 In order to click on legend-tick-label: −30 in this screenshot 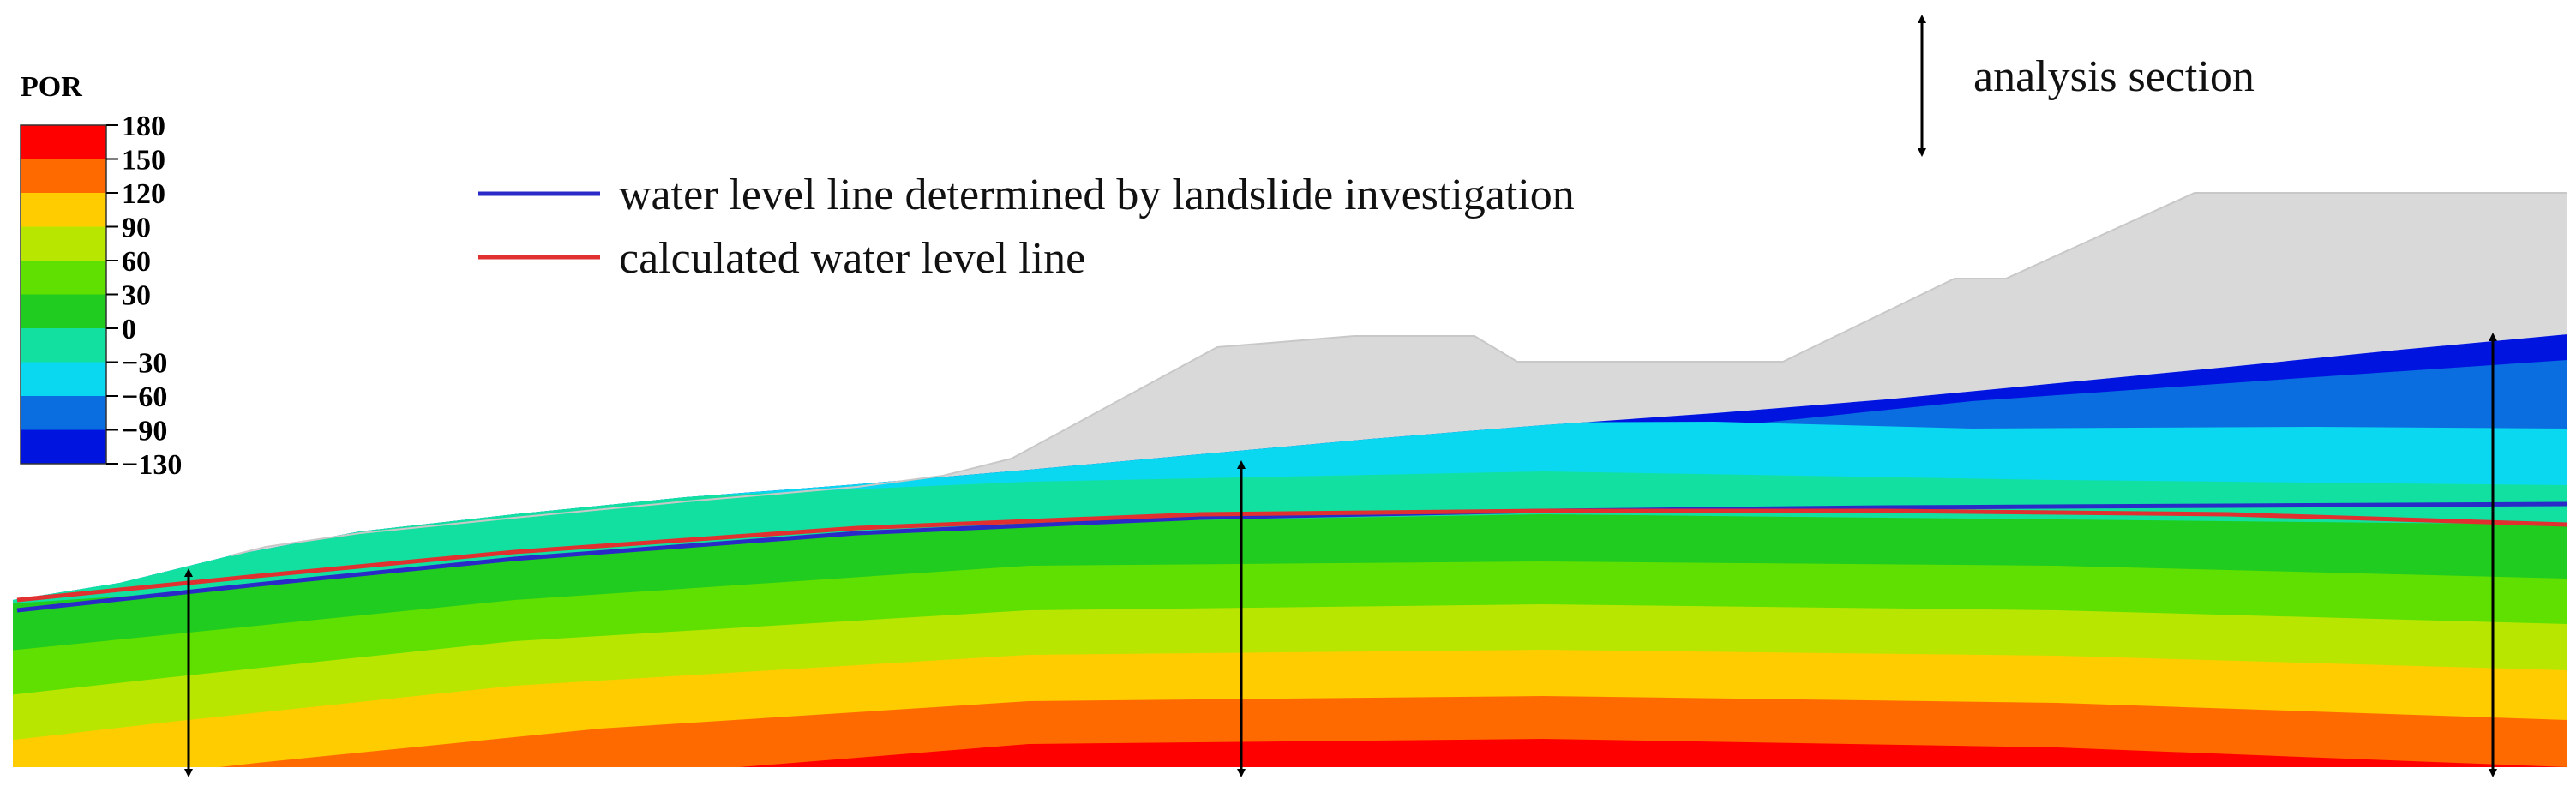, I will do `click(144, 364)`.